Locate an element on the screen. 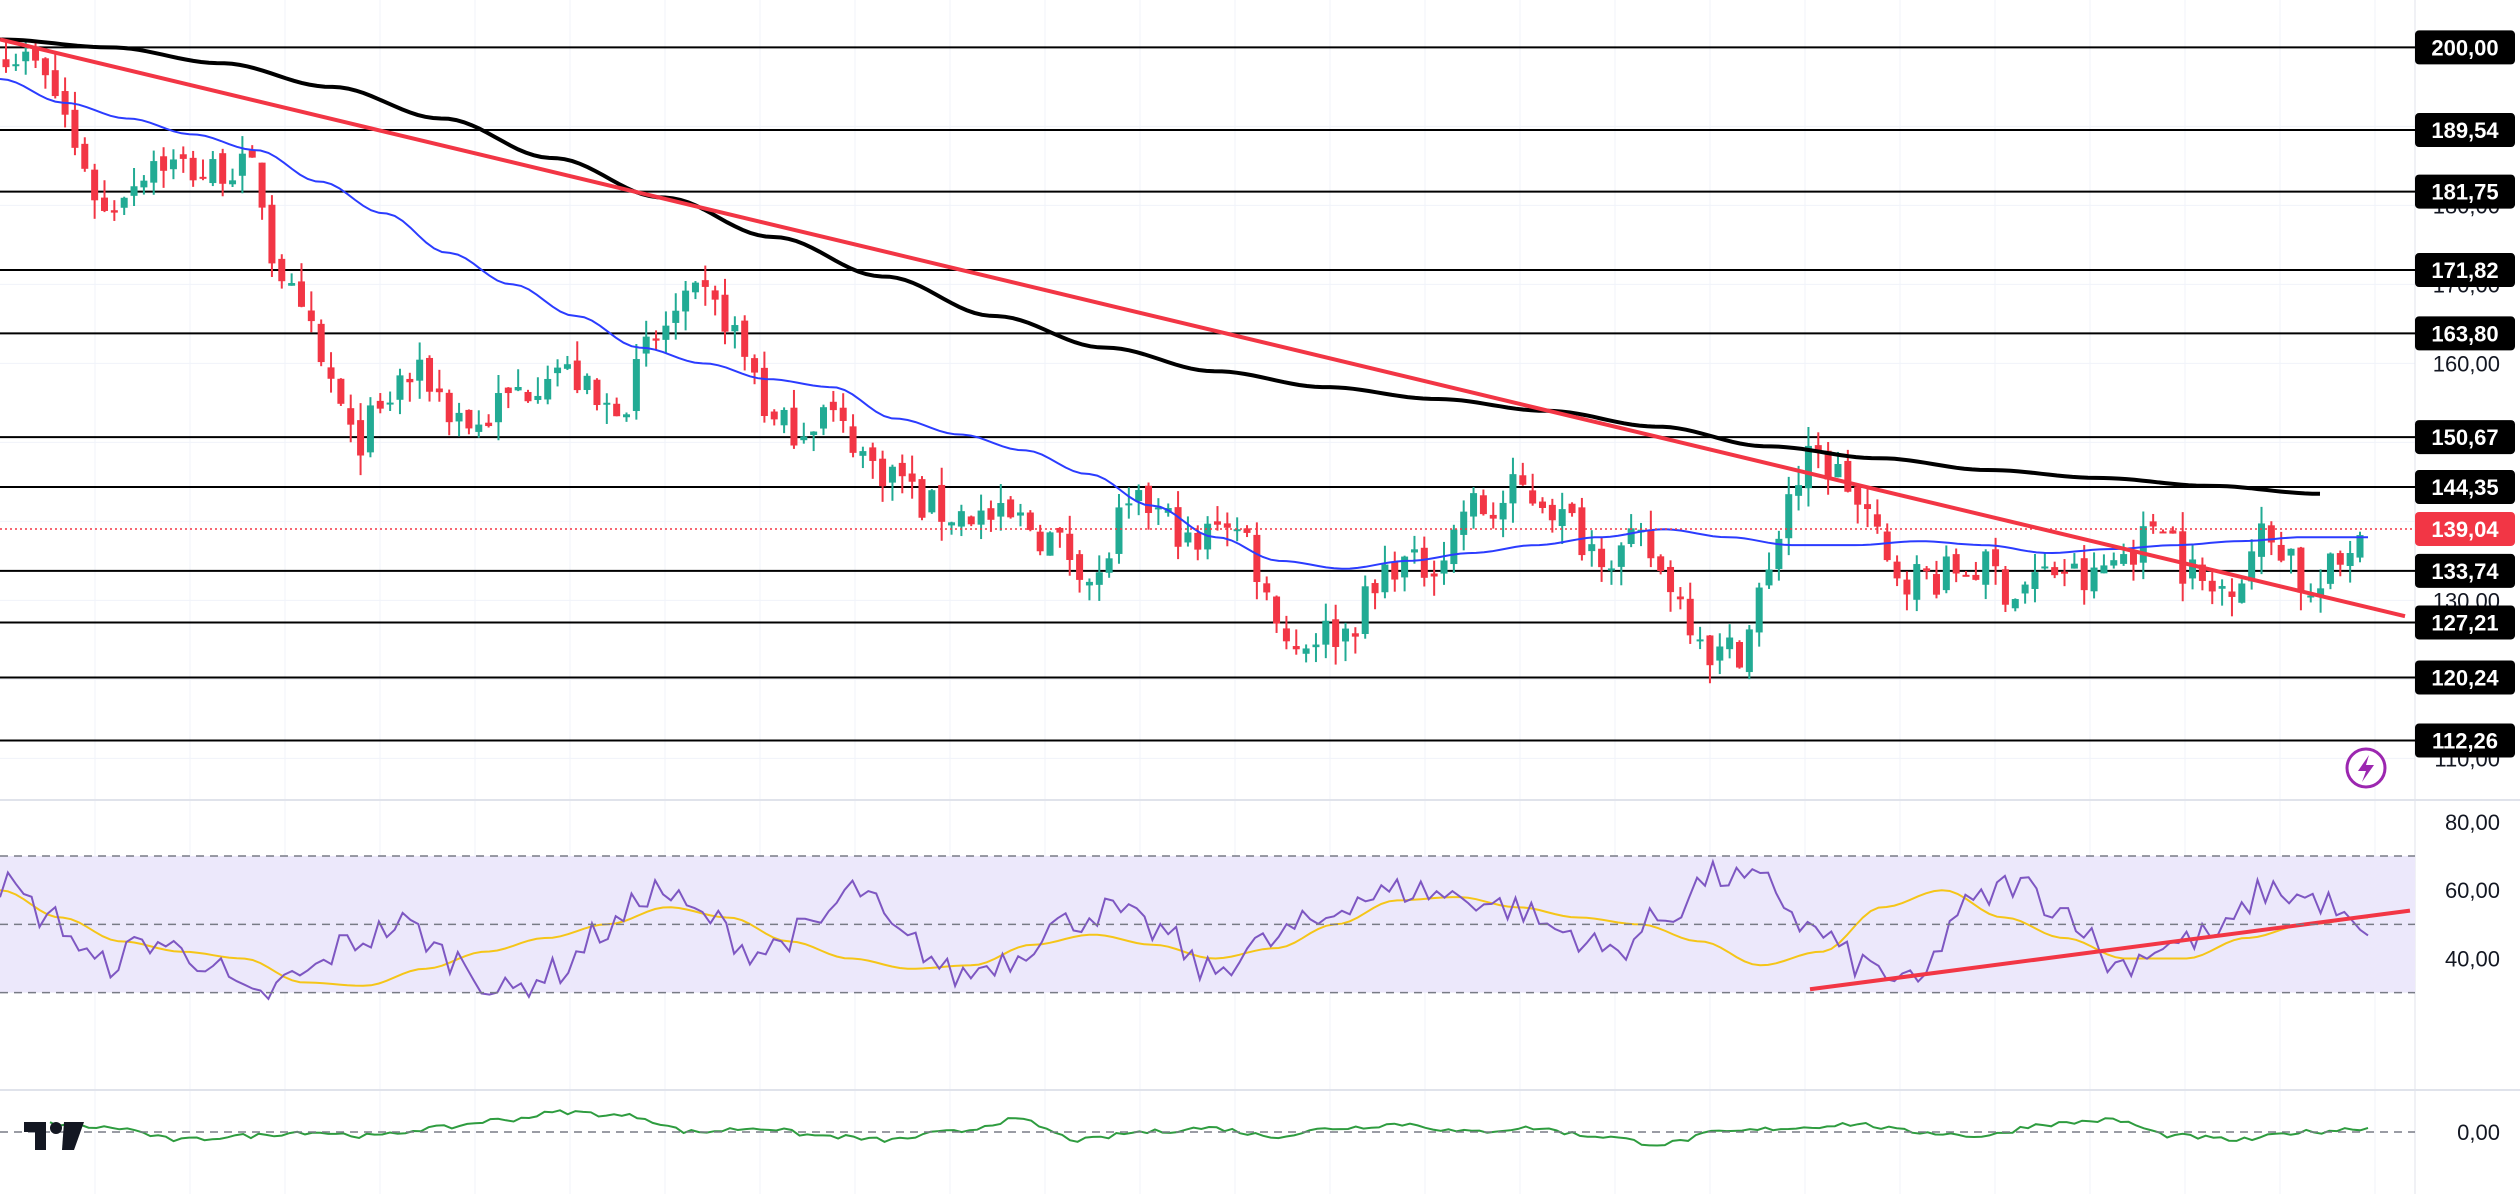 The height and width of the screenshot is (1194, 2520). momentum-pane is located at coordinates (1207, 1128).